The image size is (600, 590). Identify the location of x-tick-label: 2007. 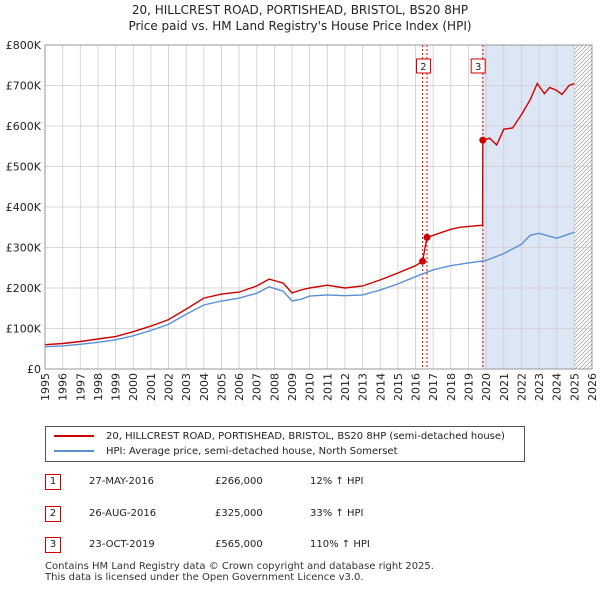
(257, 387).